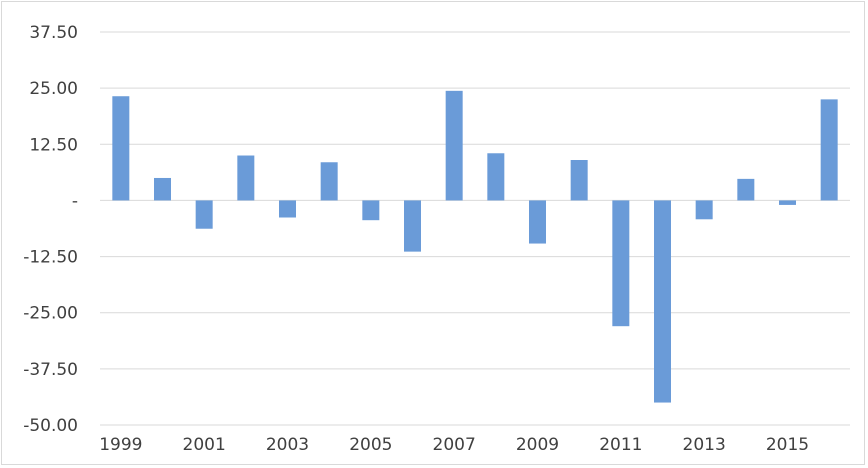 The width and height of the screenshot is (868, 468). Describe the element at coordinates (53, 89) in the screenshot. I see `y-tick-label: 25.00` at that location.